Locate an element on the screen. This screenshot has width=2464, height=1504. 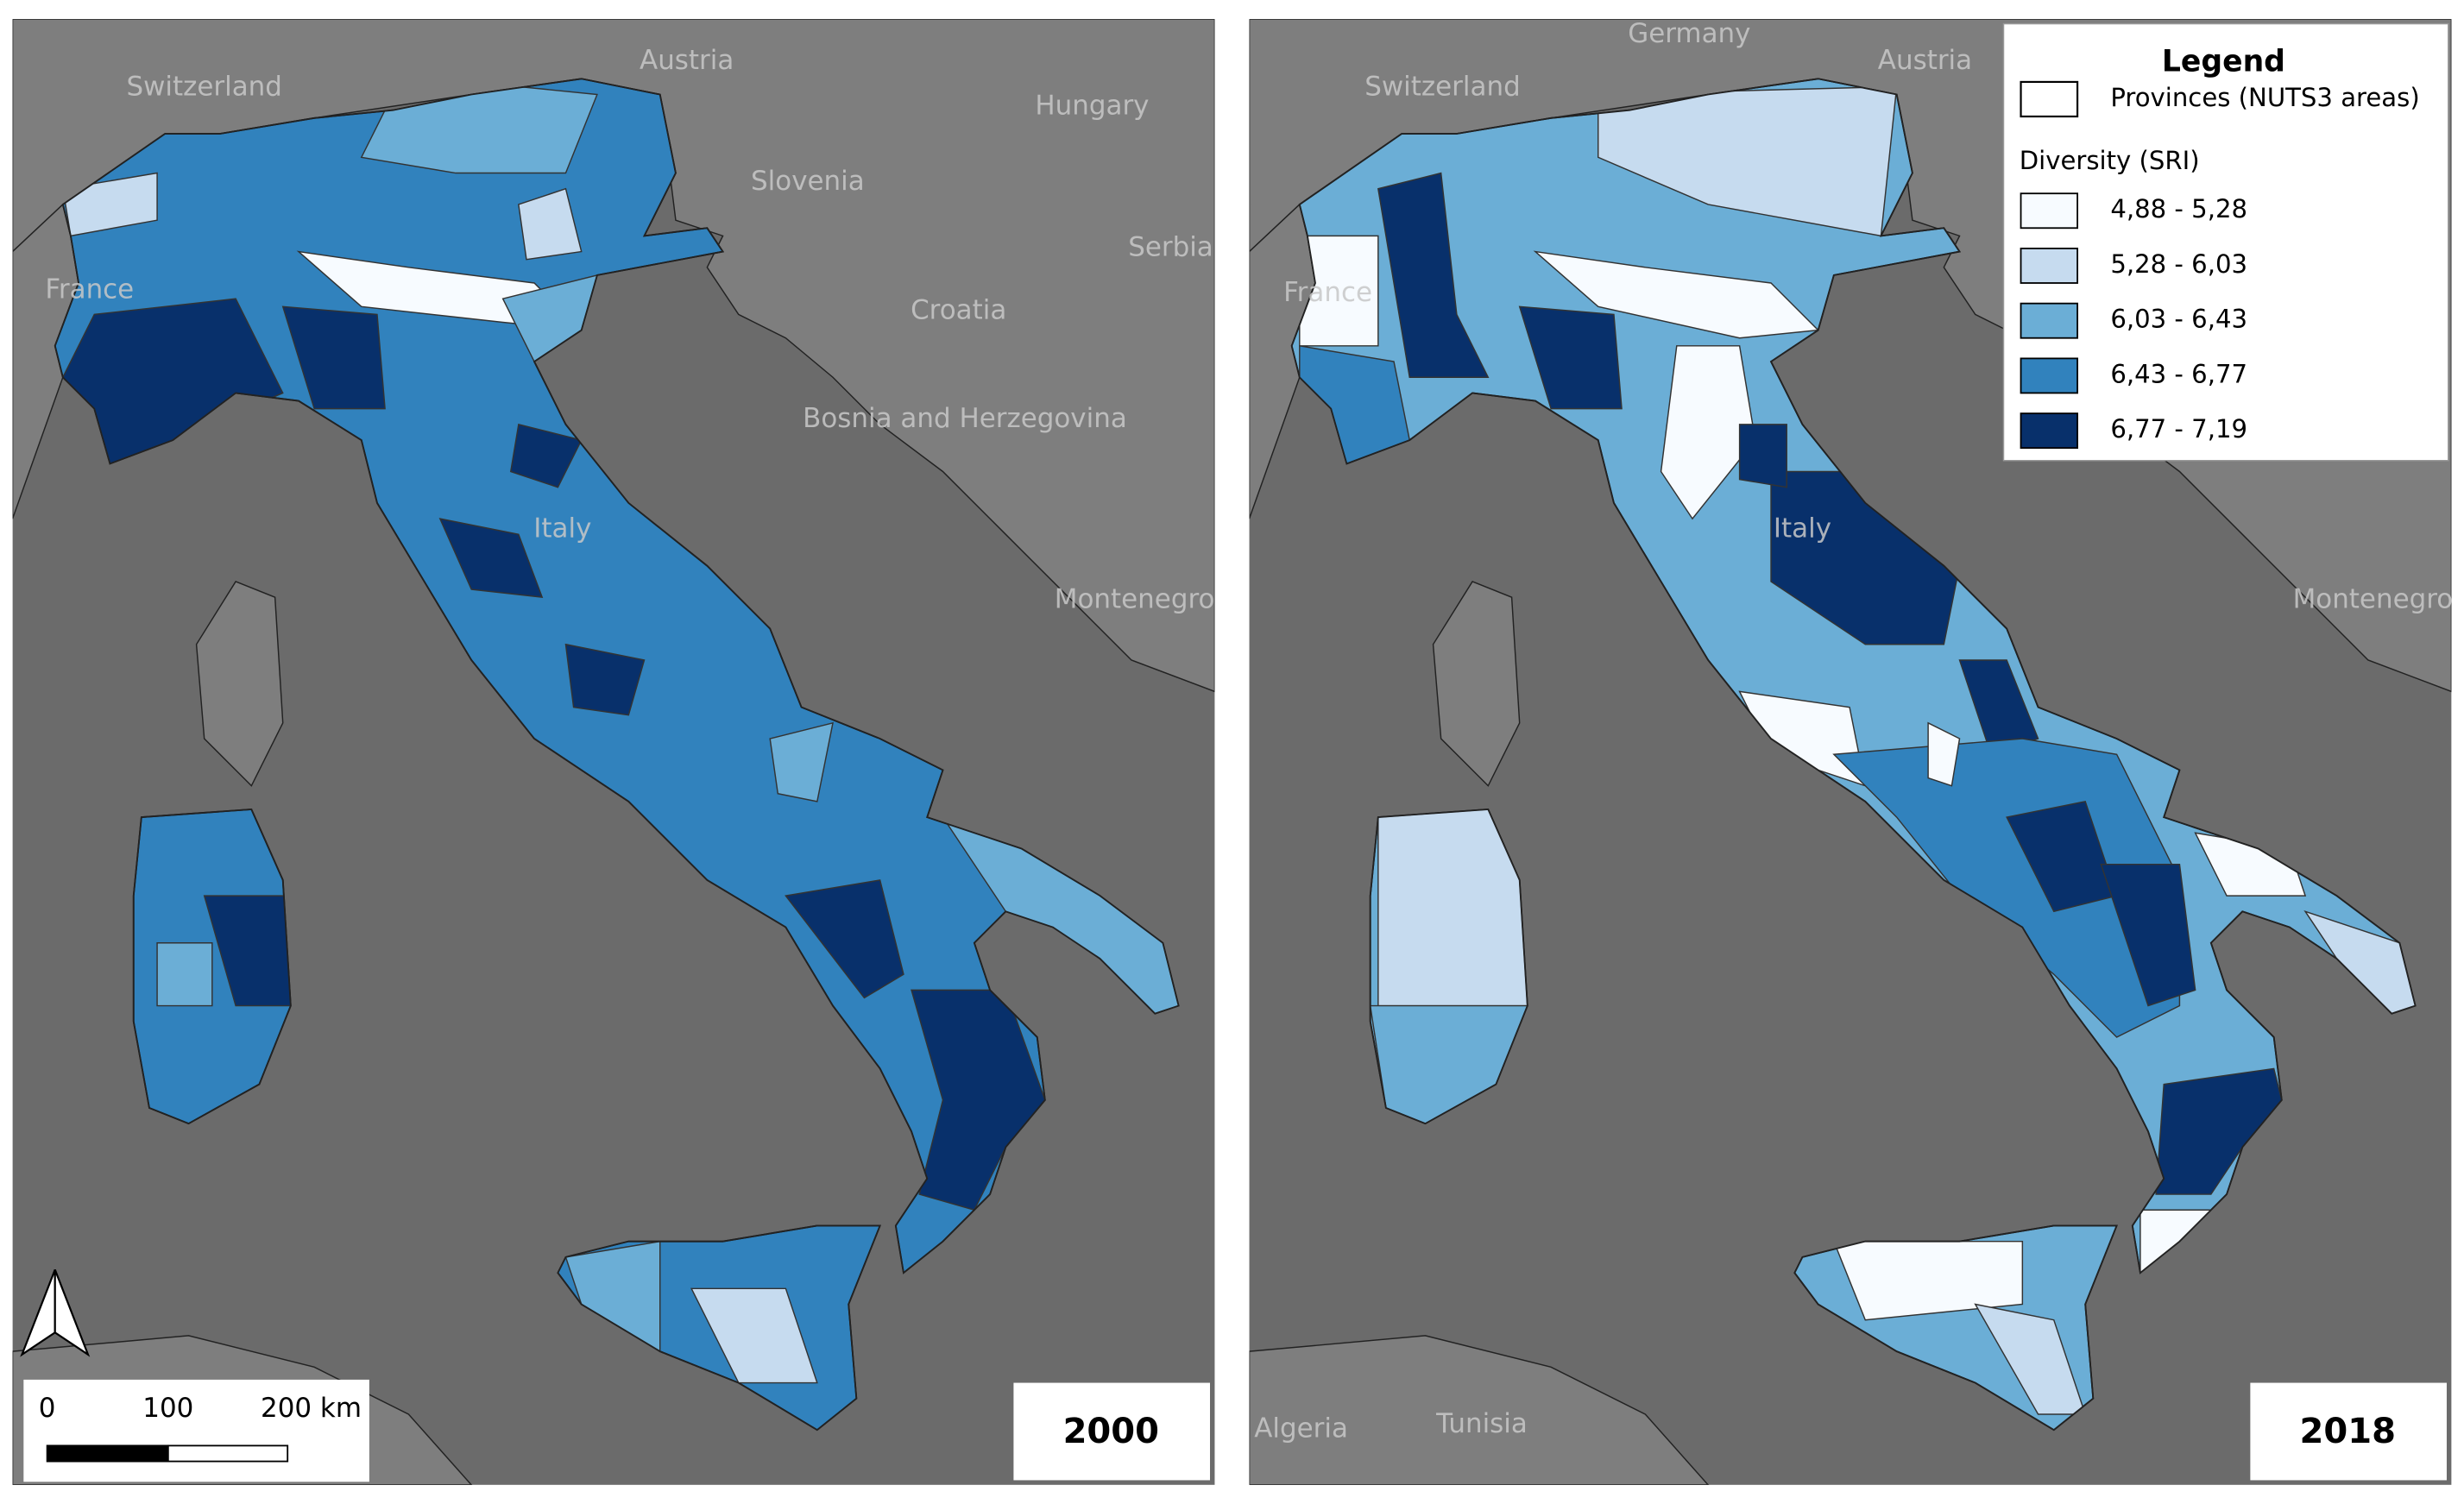
legend-subtitle: Diversity (SRI) is located at coordinates (2110, 160).